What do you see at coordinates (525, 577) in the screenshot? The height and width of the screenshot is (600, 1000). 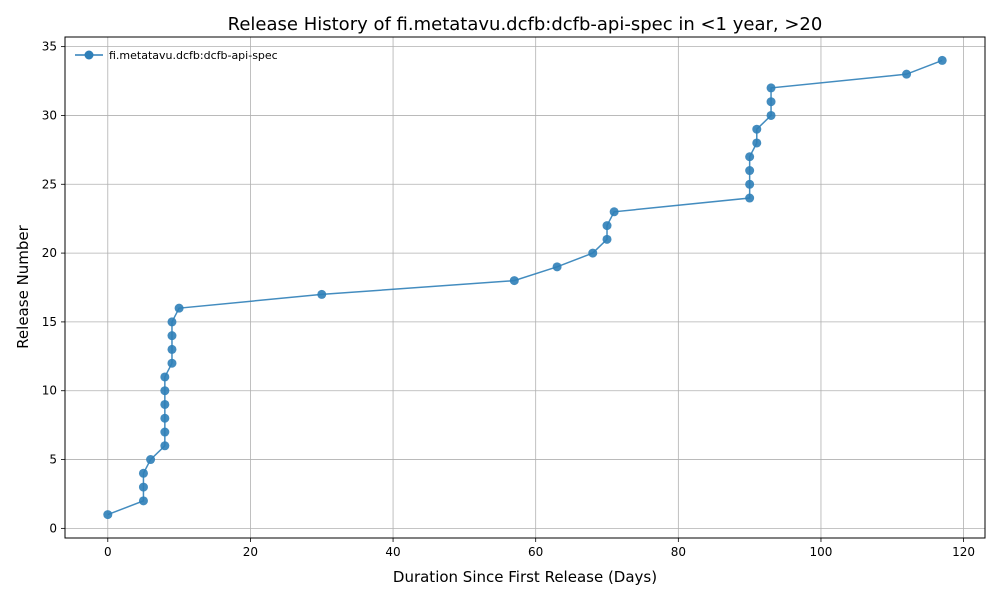 I see `x-axis-label: Duration Since First Release (Days)` at bounding box center [525, 577].